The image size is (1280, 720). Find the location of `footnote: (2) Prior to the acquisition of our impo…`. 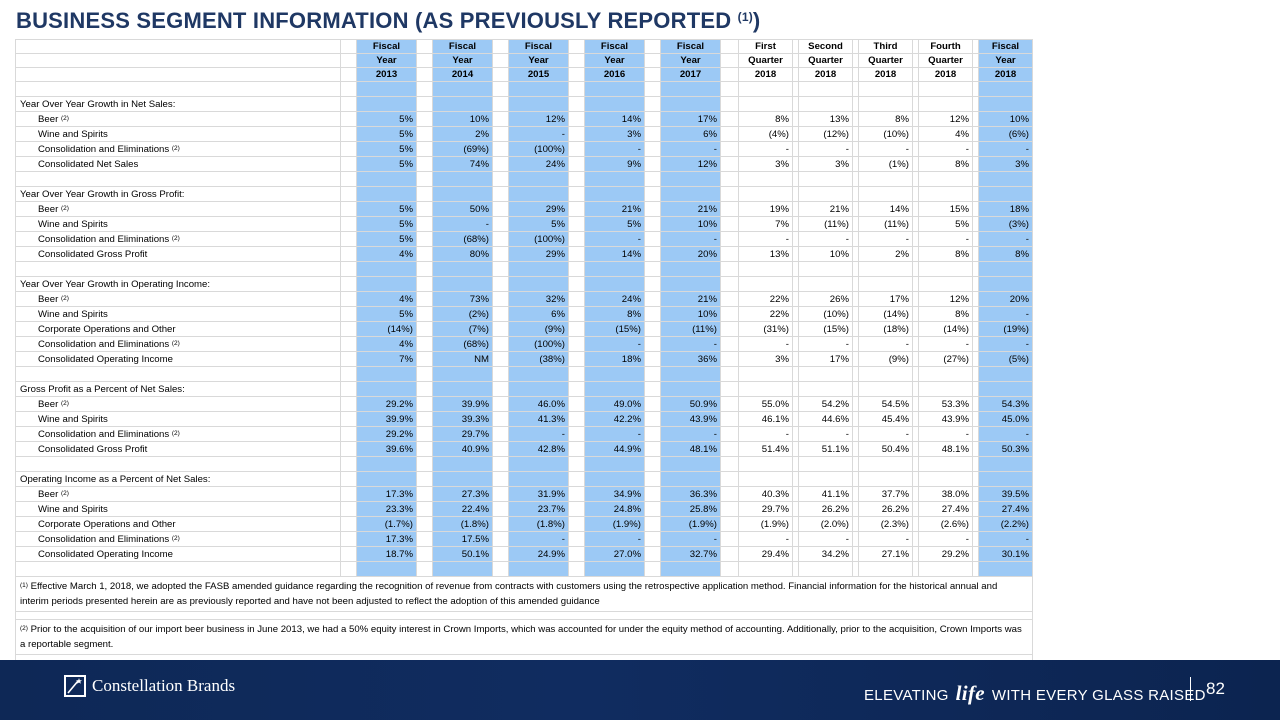

footnote: (2) Prior to the acquisition of our impo… is located at coordinates (524, 637).